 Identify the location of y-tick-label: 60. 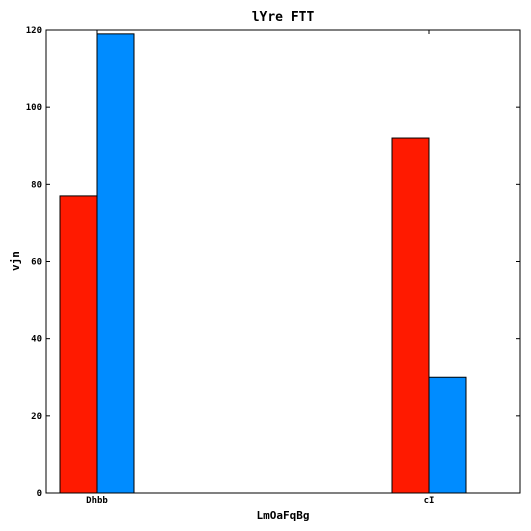
(36, 263).